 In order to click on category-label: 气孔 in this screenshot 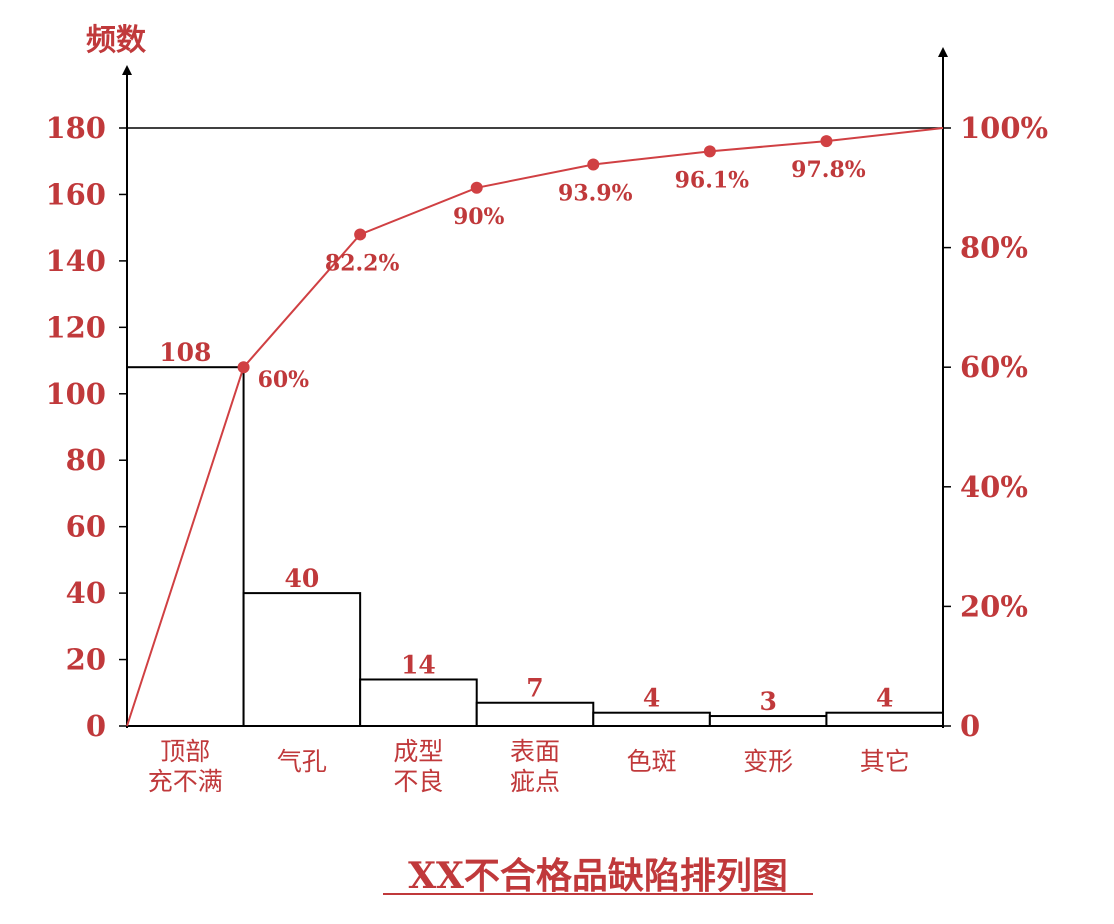, I will do `click(302, 761)`.